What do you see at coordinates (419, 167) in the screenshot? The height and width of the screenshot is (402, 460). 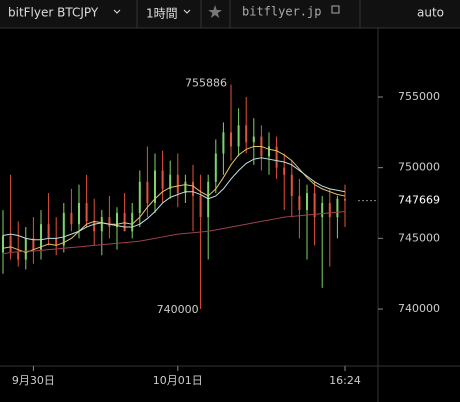 I see `y-tick-label: 750000` at bounding box center [419, 167].